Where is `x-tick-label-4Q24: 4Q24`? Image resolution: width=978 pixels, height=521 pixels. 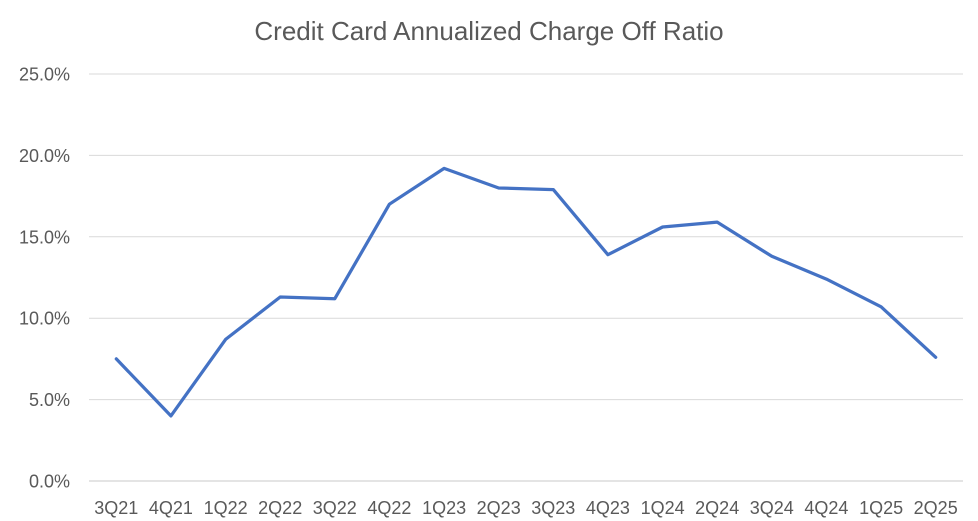
x-tick-label-4Q24: 4Q24 is located at coordinates (826, 508).